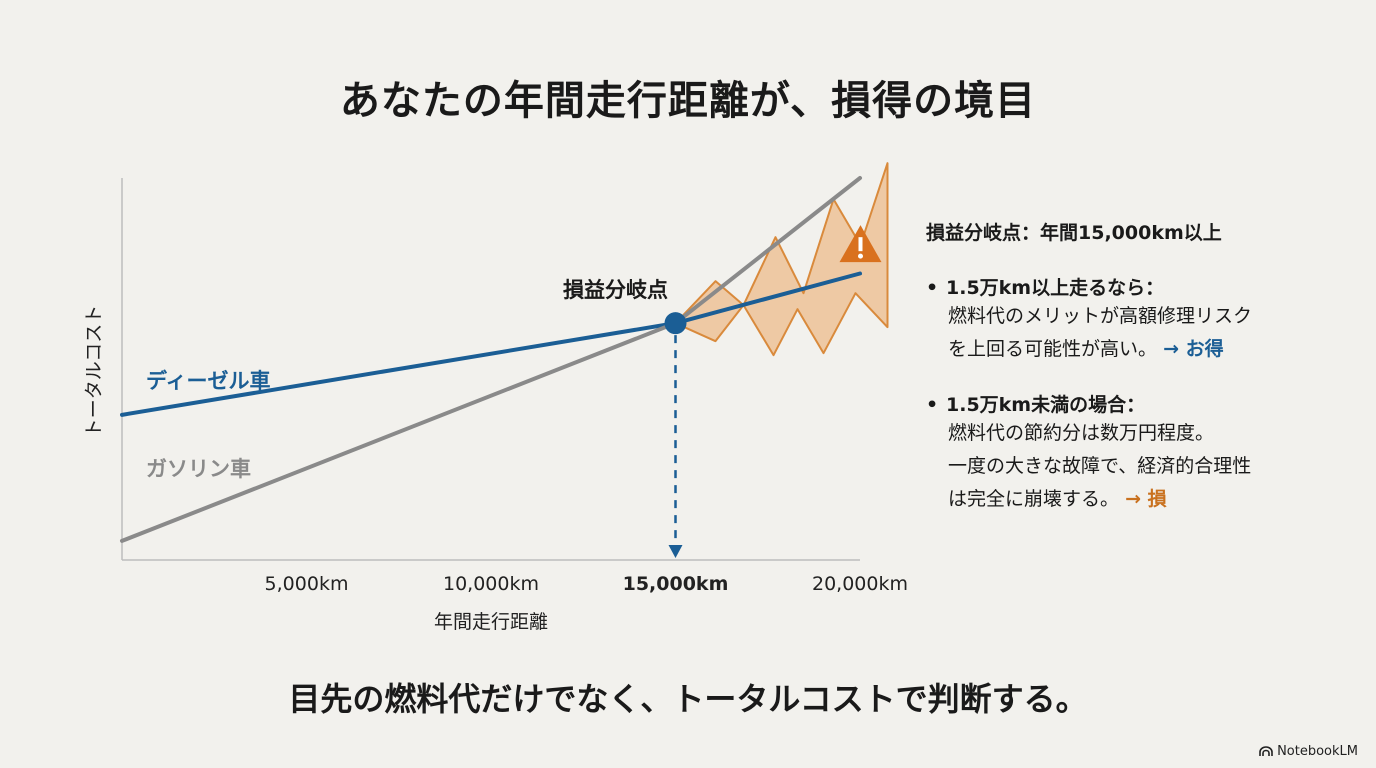 The image size is (1376, 768). Describe the element at coordinates (1193, 349) in the screenshot. I see `verdict-gain: → お得` at that location.